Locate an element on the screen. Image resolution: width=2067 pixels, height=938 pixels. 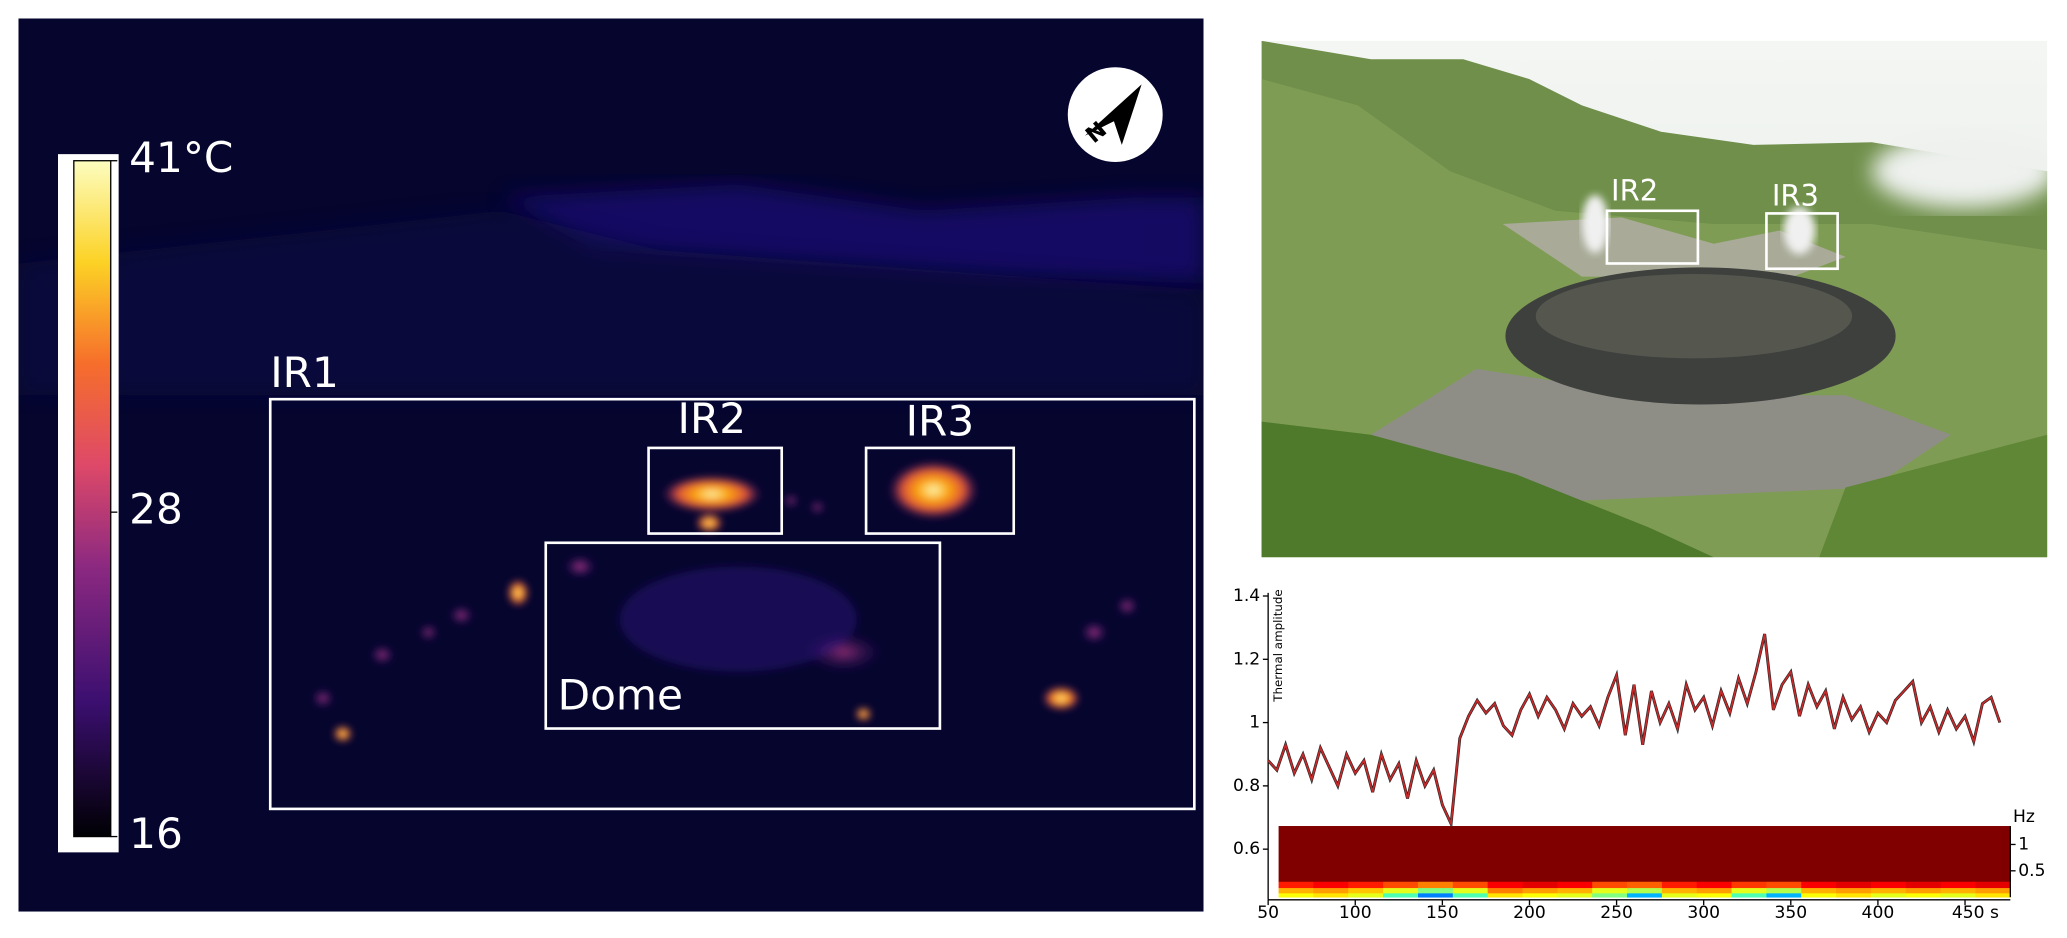
region-label: IR1 is located at coordinates (304, 372).